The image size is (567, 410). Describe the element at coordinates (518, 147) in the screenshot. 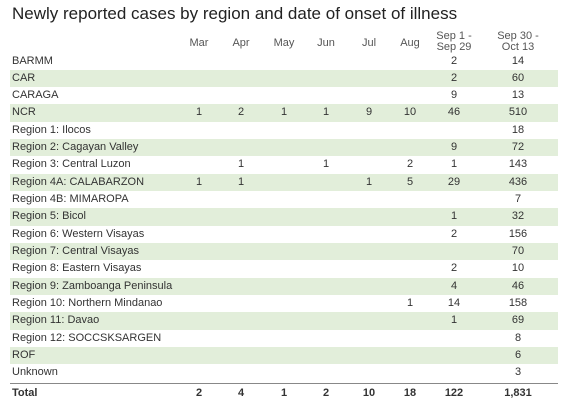

I see `cell-value: 72` at that location.